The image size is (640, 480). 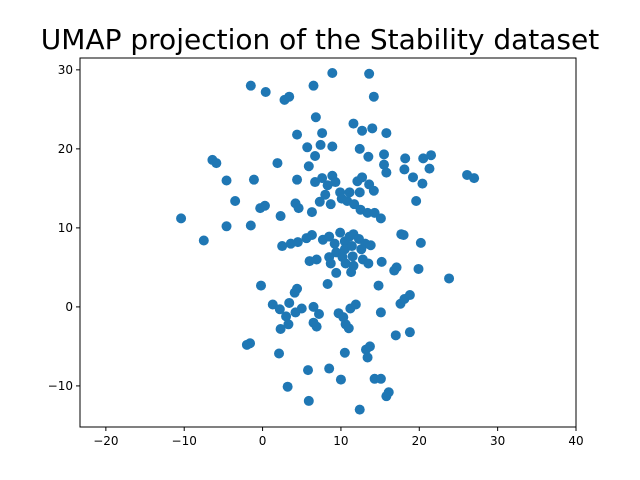 I want to click on y-tick-label: 10, so click(x=65, y=228).